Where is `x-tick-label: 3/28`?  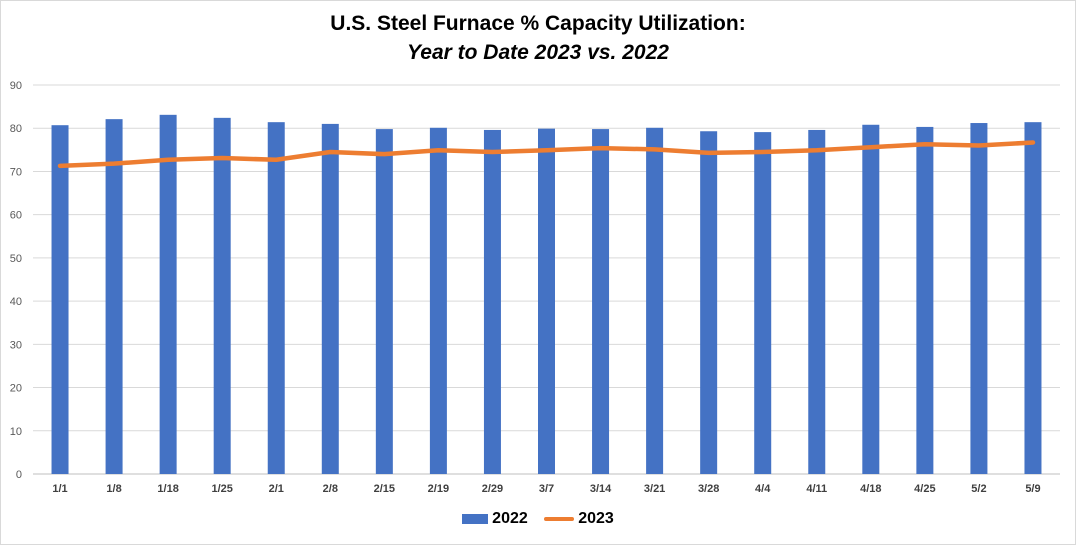
x-tick-label: 3/28 is located at coordinates (708, 489).